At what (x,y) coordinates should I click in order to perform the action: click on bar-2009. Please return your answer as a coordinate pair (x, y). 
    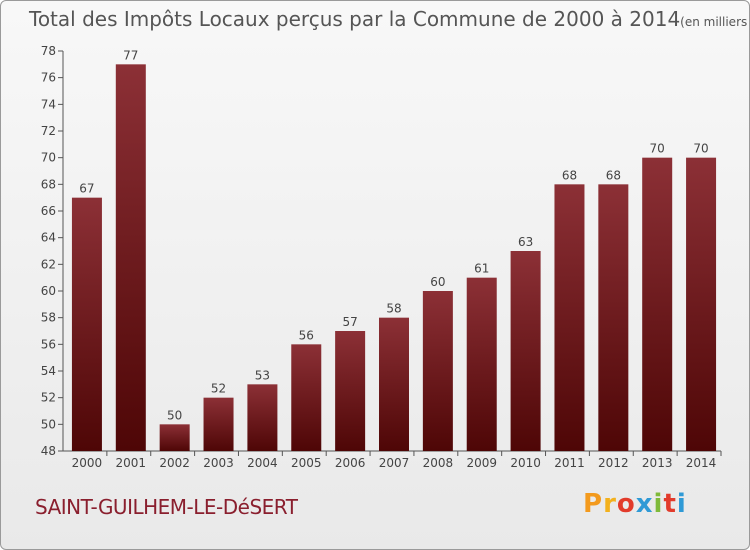
    Looking at the image, I should click on (481, 364).